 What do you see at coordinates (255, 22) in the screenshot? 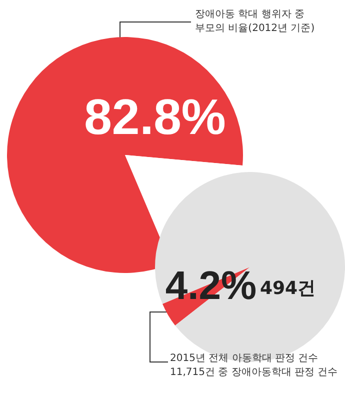
I see `text: 장애아동 학대 행위자 중 부모의 비율(2012년 기준)` at bounding box center [255, 22].